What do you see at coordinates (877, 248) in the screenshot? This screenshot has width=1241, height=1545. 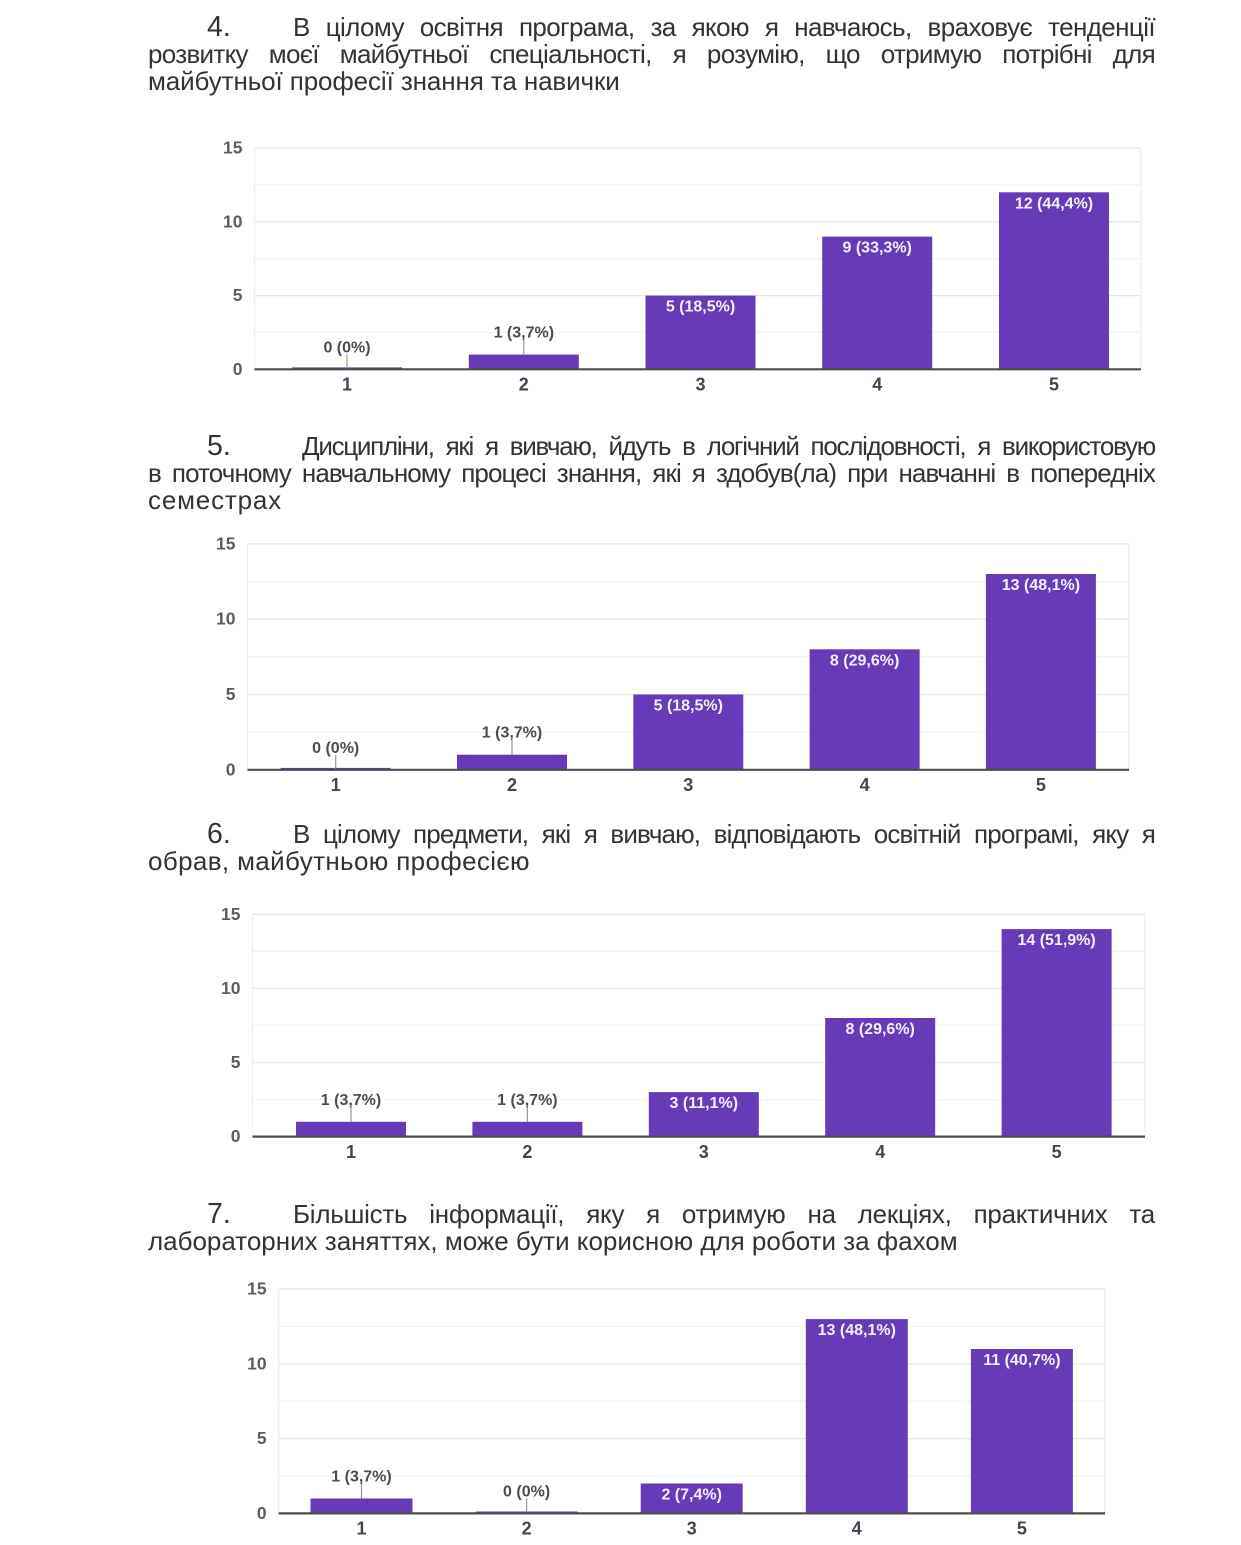 I see `svg-text: 9 (33,3%)` at bounding box center [877, 248].